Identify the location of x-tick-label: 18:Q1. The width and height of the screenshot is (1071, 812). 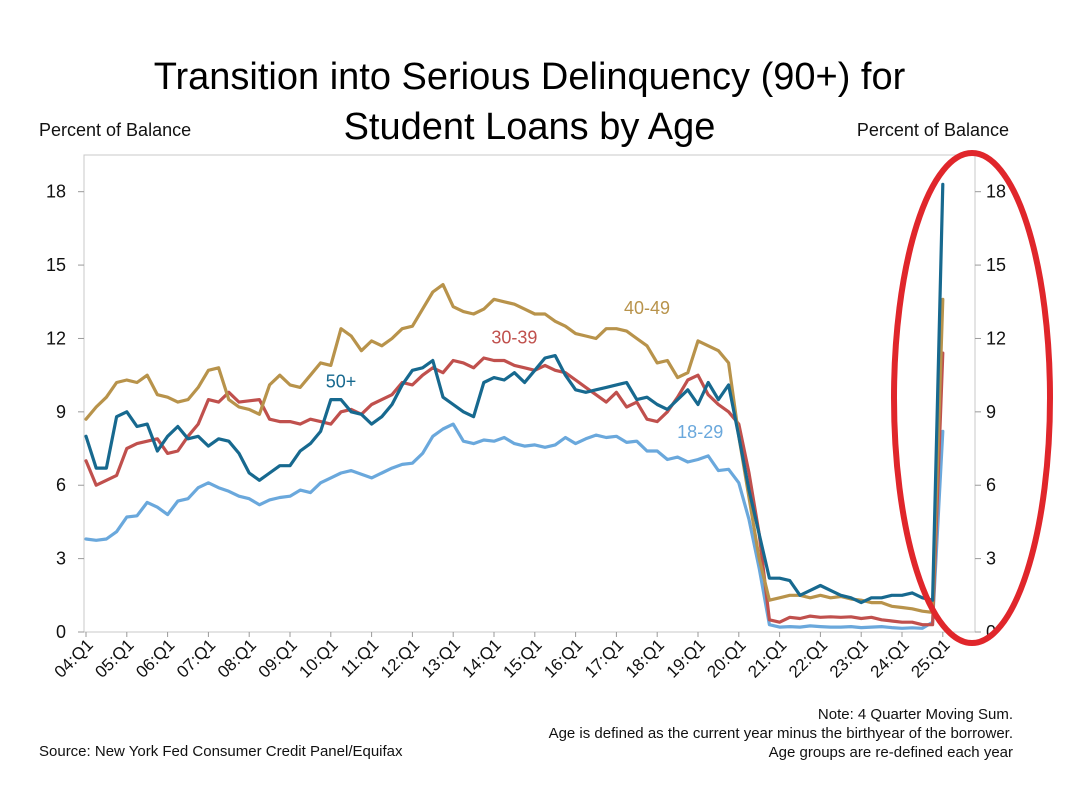
(645, 658).